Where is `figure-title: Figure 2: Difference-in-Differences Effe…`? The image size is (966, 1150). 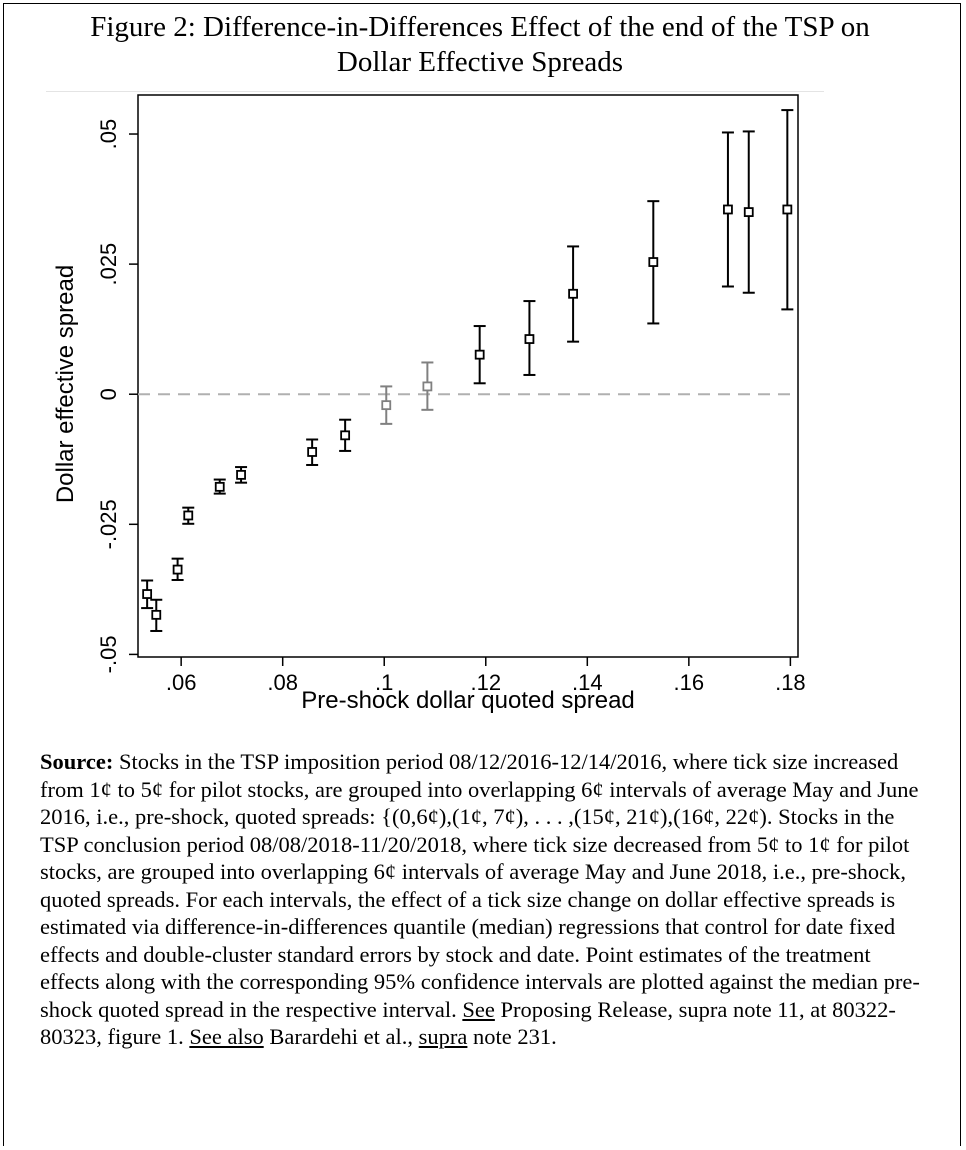 figure-title: Figure 2: Difference-in-Differences Effe… is located at coordinates (480, 45).